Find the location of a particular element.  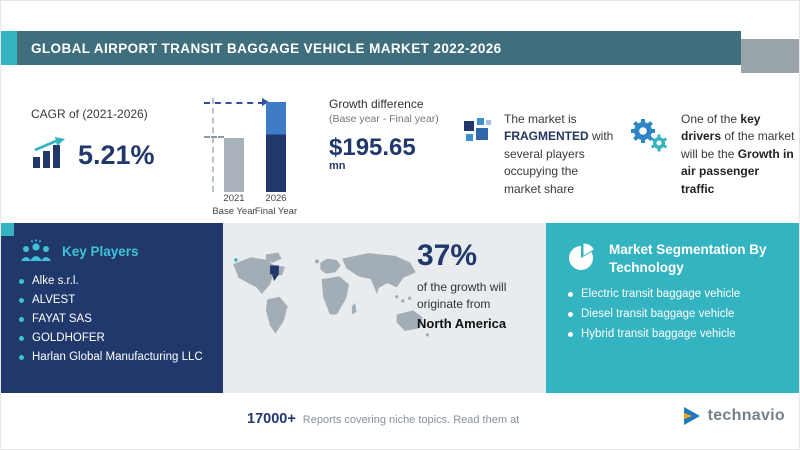

north-america-marker-icon is located at coordinates (274, 273).